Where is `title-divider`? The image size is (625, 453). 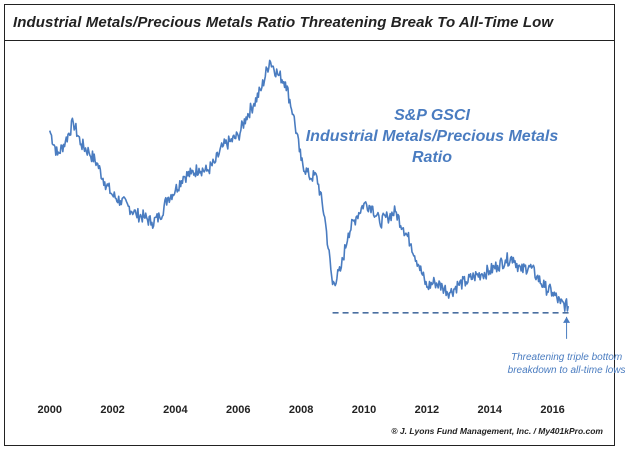
title-divider is located at coordinates (309, 40).